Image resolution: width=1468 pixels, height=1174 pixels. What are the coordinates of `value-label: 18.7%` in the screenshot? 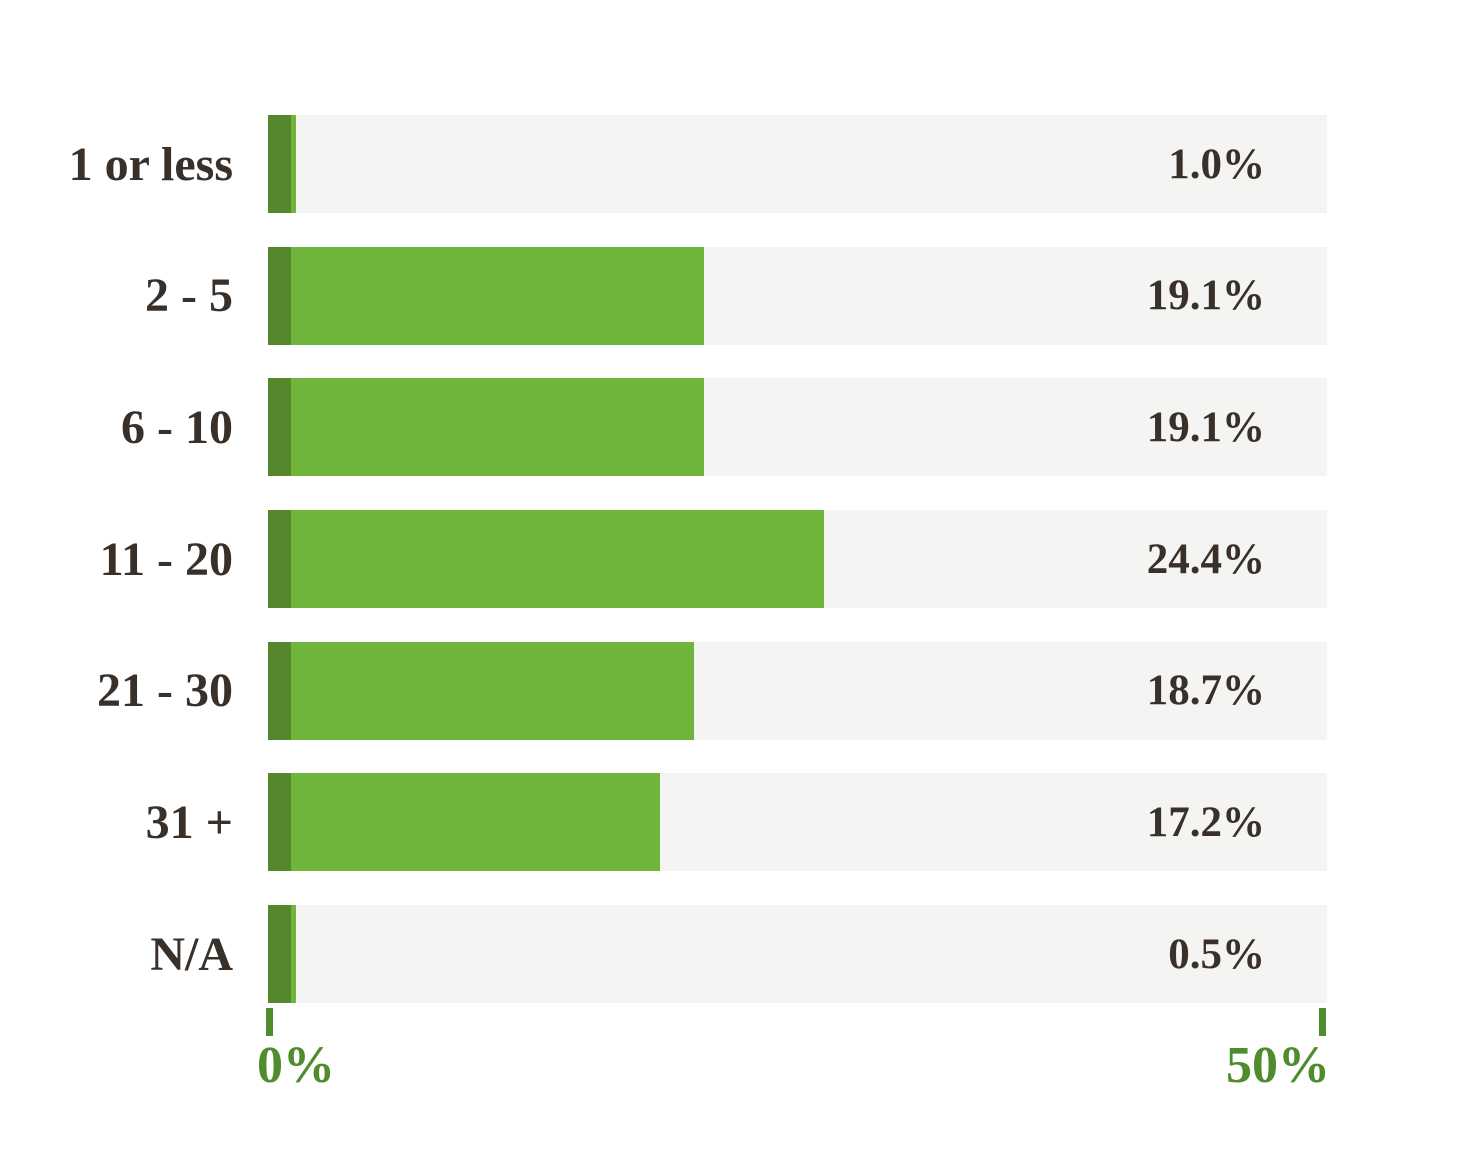 It's located at (1205, 691).